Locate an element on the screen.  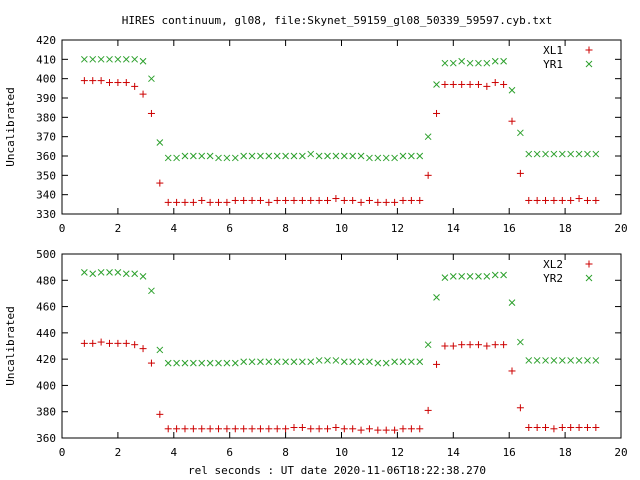
top-x-tick-label: 0 is located at coordinates (62, 228).